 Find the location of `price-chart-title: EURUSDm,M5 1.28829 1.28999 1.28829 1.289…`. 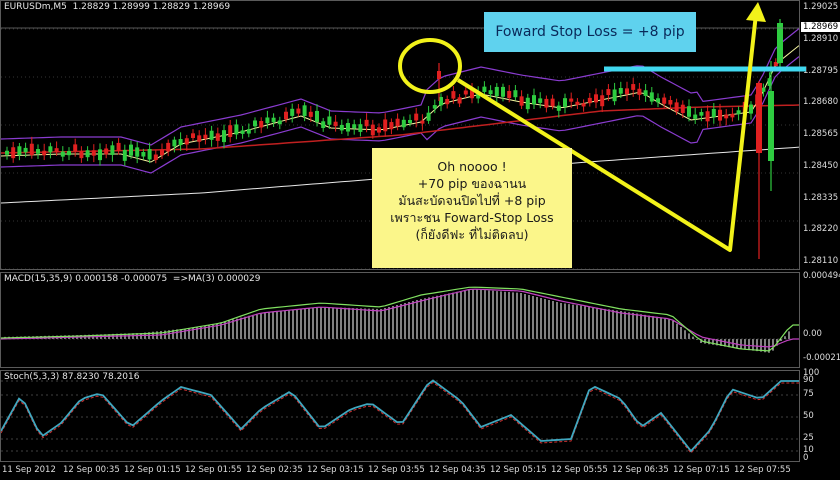

price-chart-title: EURUSDm,M5 1.28829 1.28999 1.28829 1.289… is located at coordinates (117, 7).